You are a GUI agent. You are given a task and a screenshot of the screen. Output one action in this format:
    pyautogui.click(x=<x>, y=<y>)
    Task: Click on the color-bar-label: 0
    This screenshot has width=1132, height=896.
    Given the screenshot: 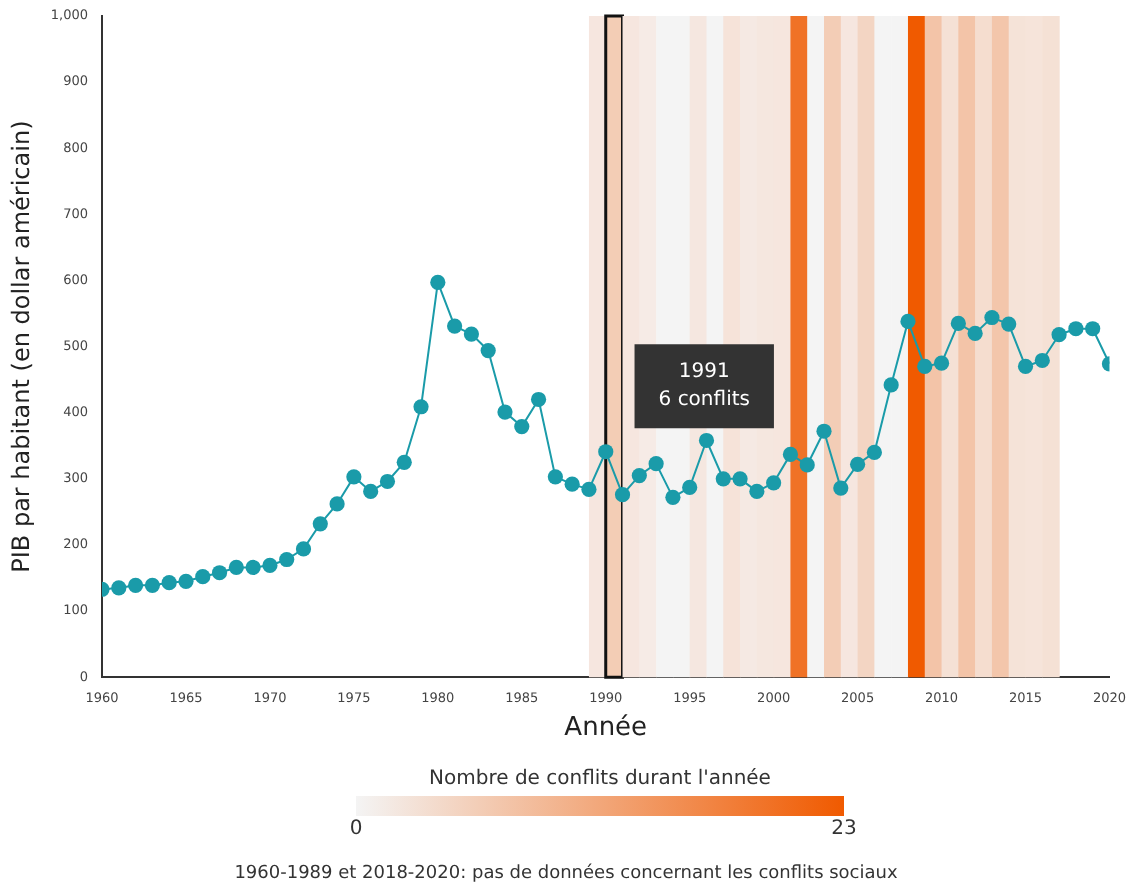 What is the action you would take?
    pyautogui.click(x=356, y=829)
    